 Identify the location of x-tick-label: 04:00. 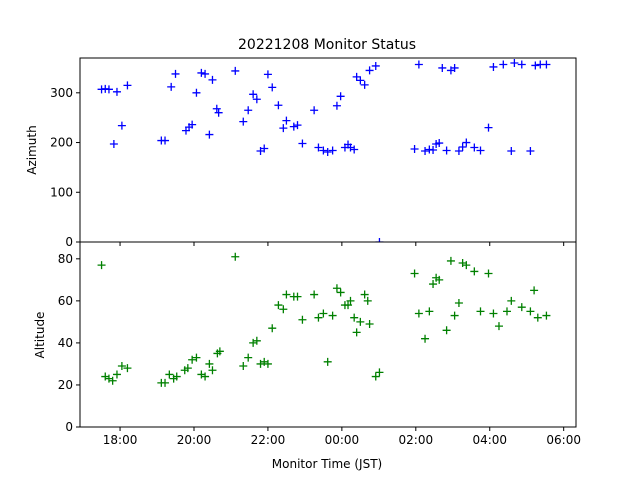
(489, 440).